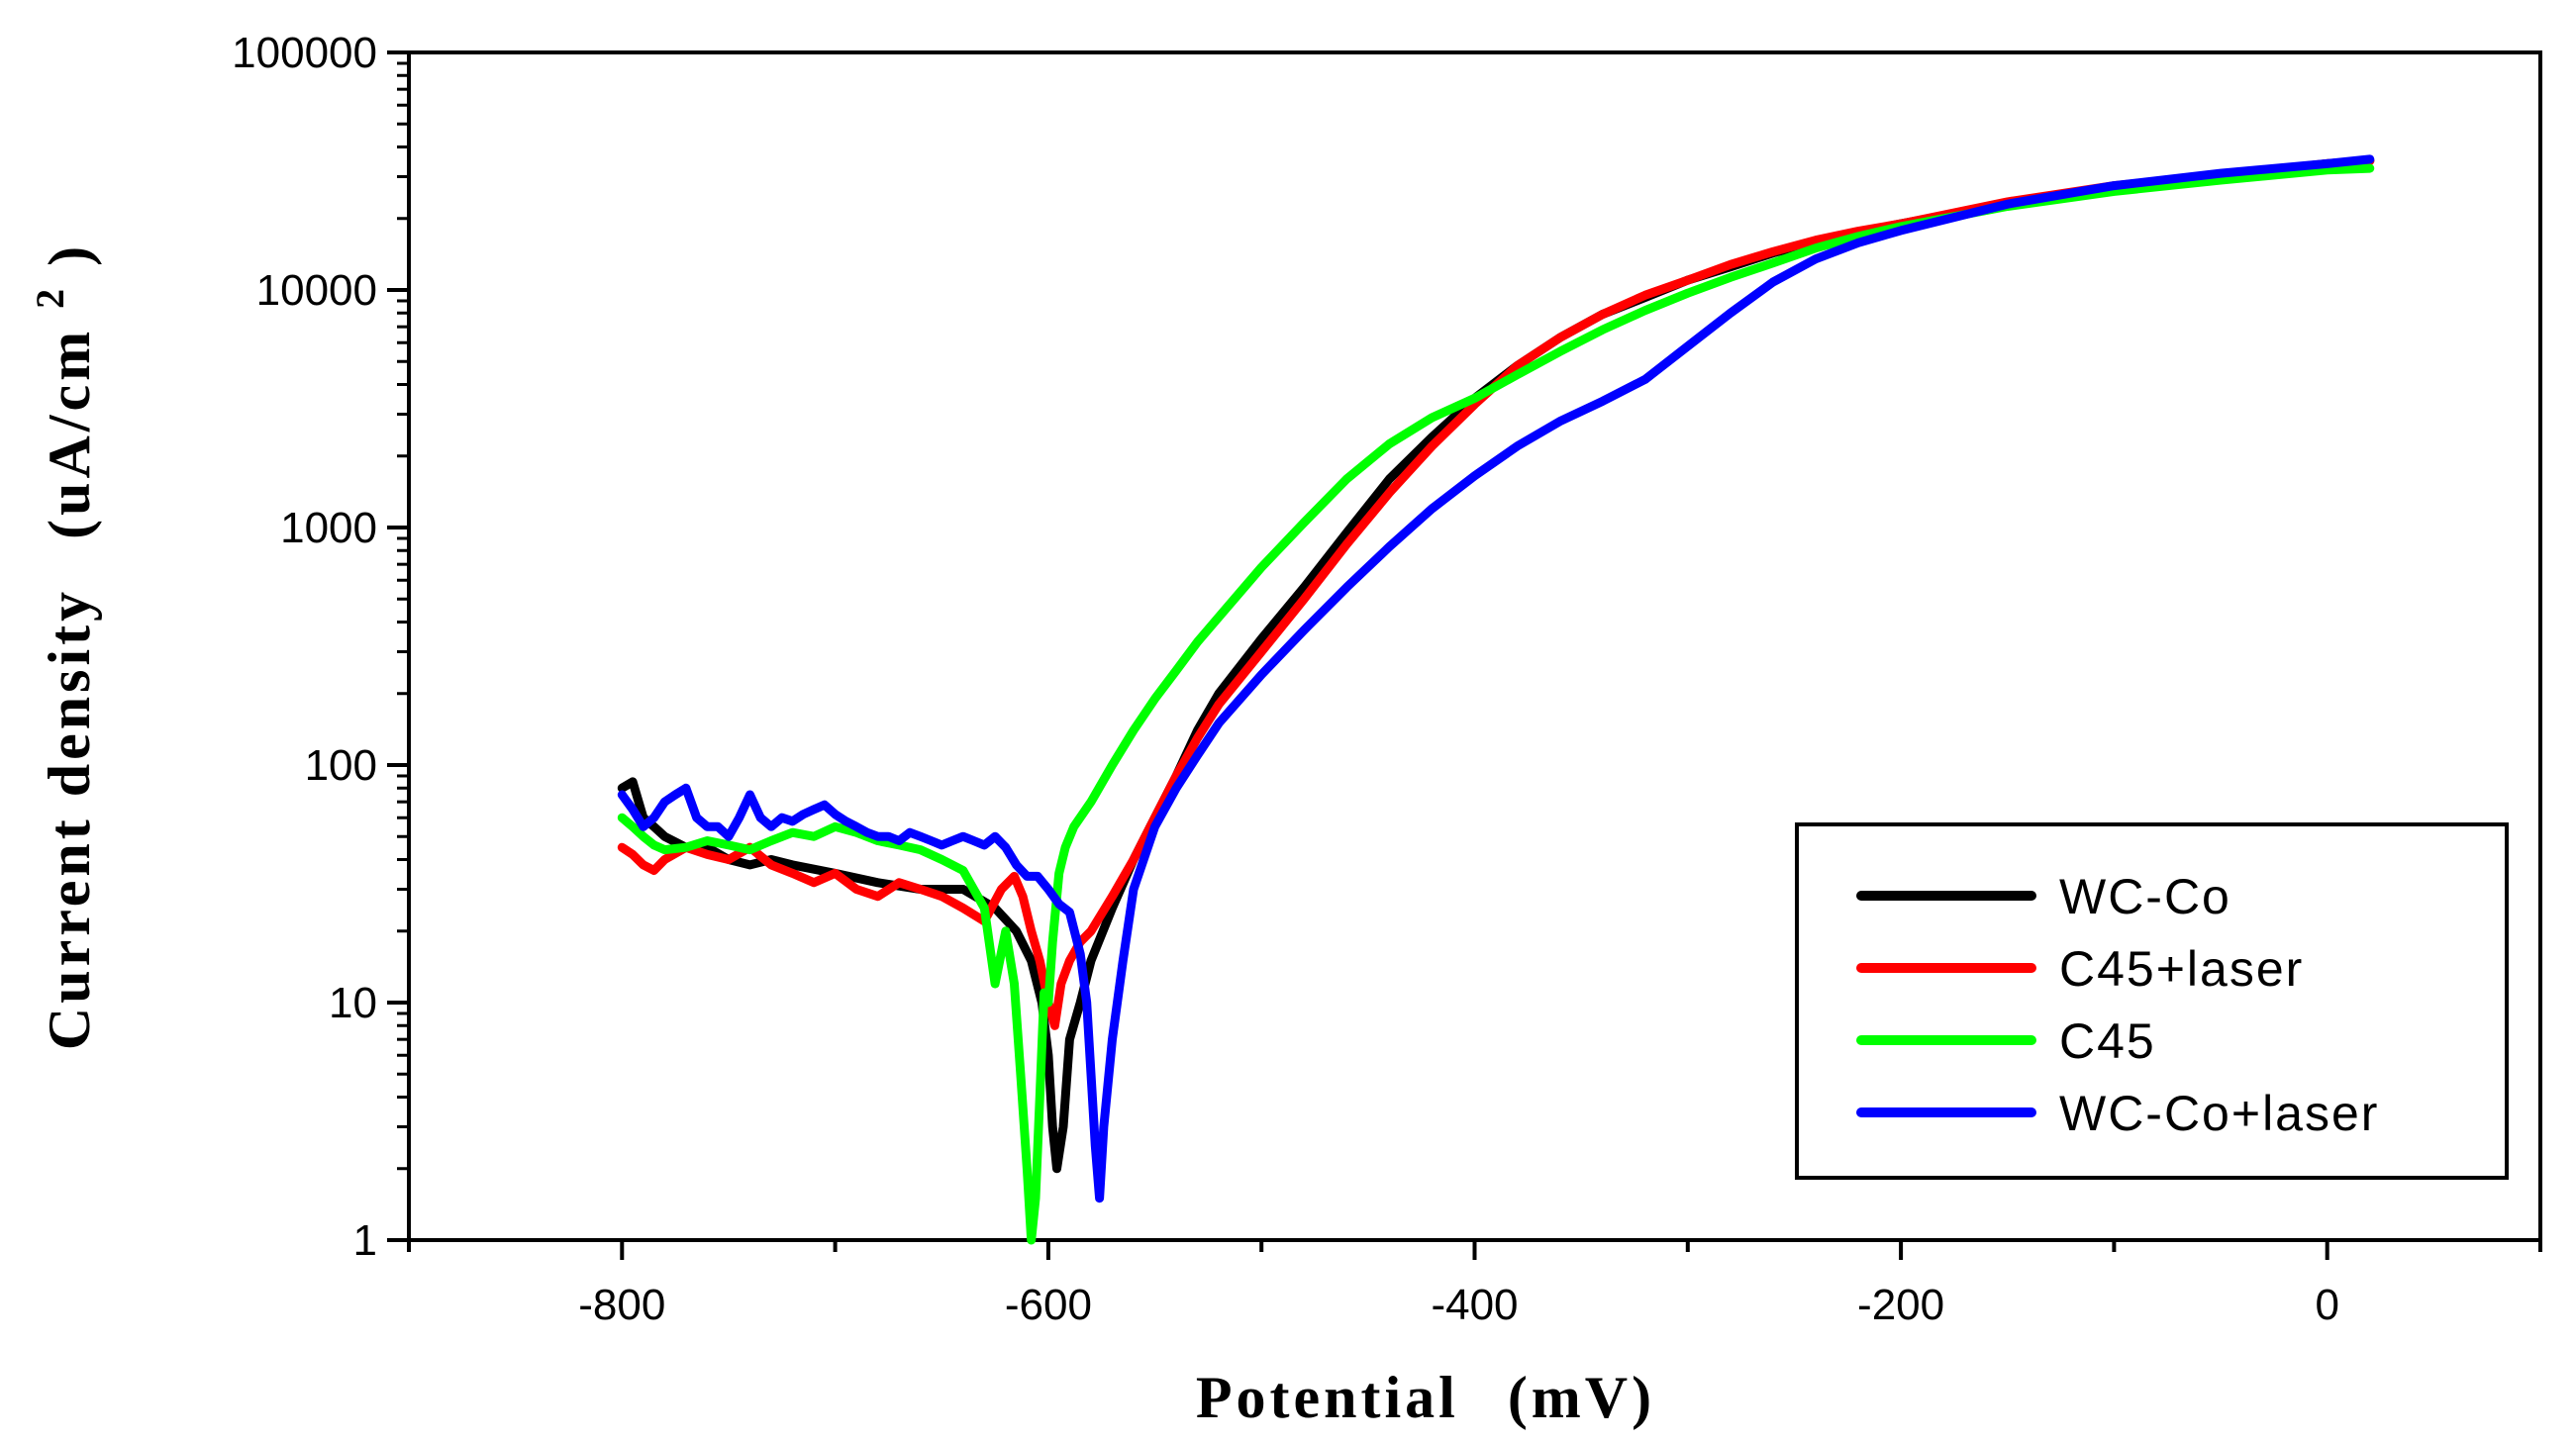 Image resolution: width=2576 pixels, height=1443 pixels. What do you see at coordinates (1474, 1305) in the screenshot?
I see `x-tick-label: -400` at bounding box center [1474, 1305].